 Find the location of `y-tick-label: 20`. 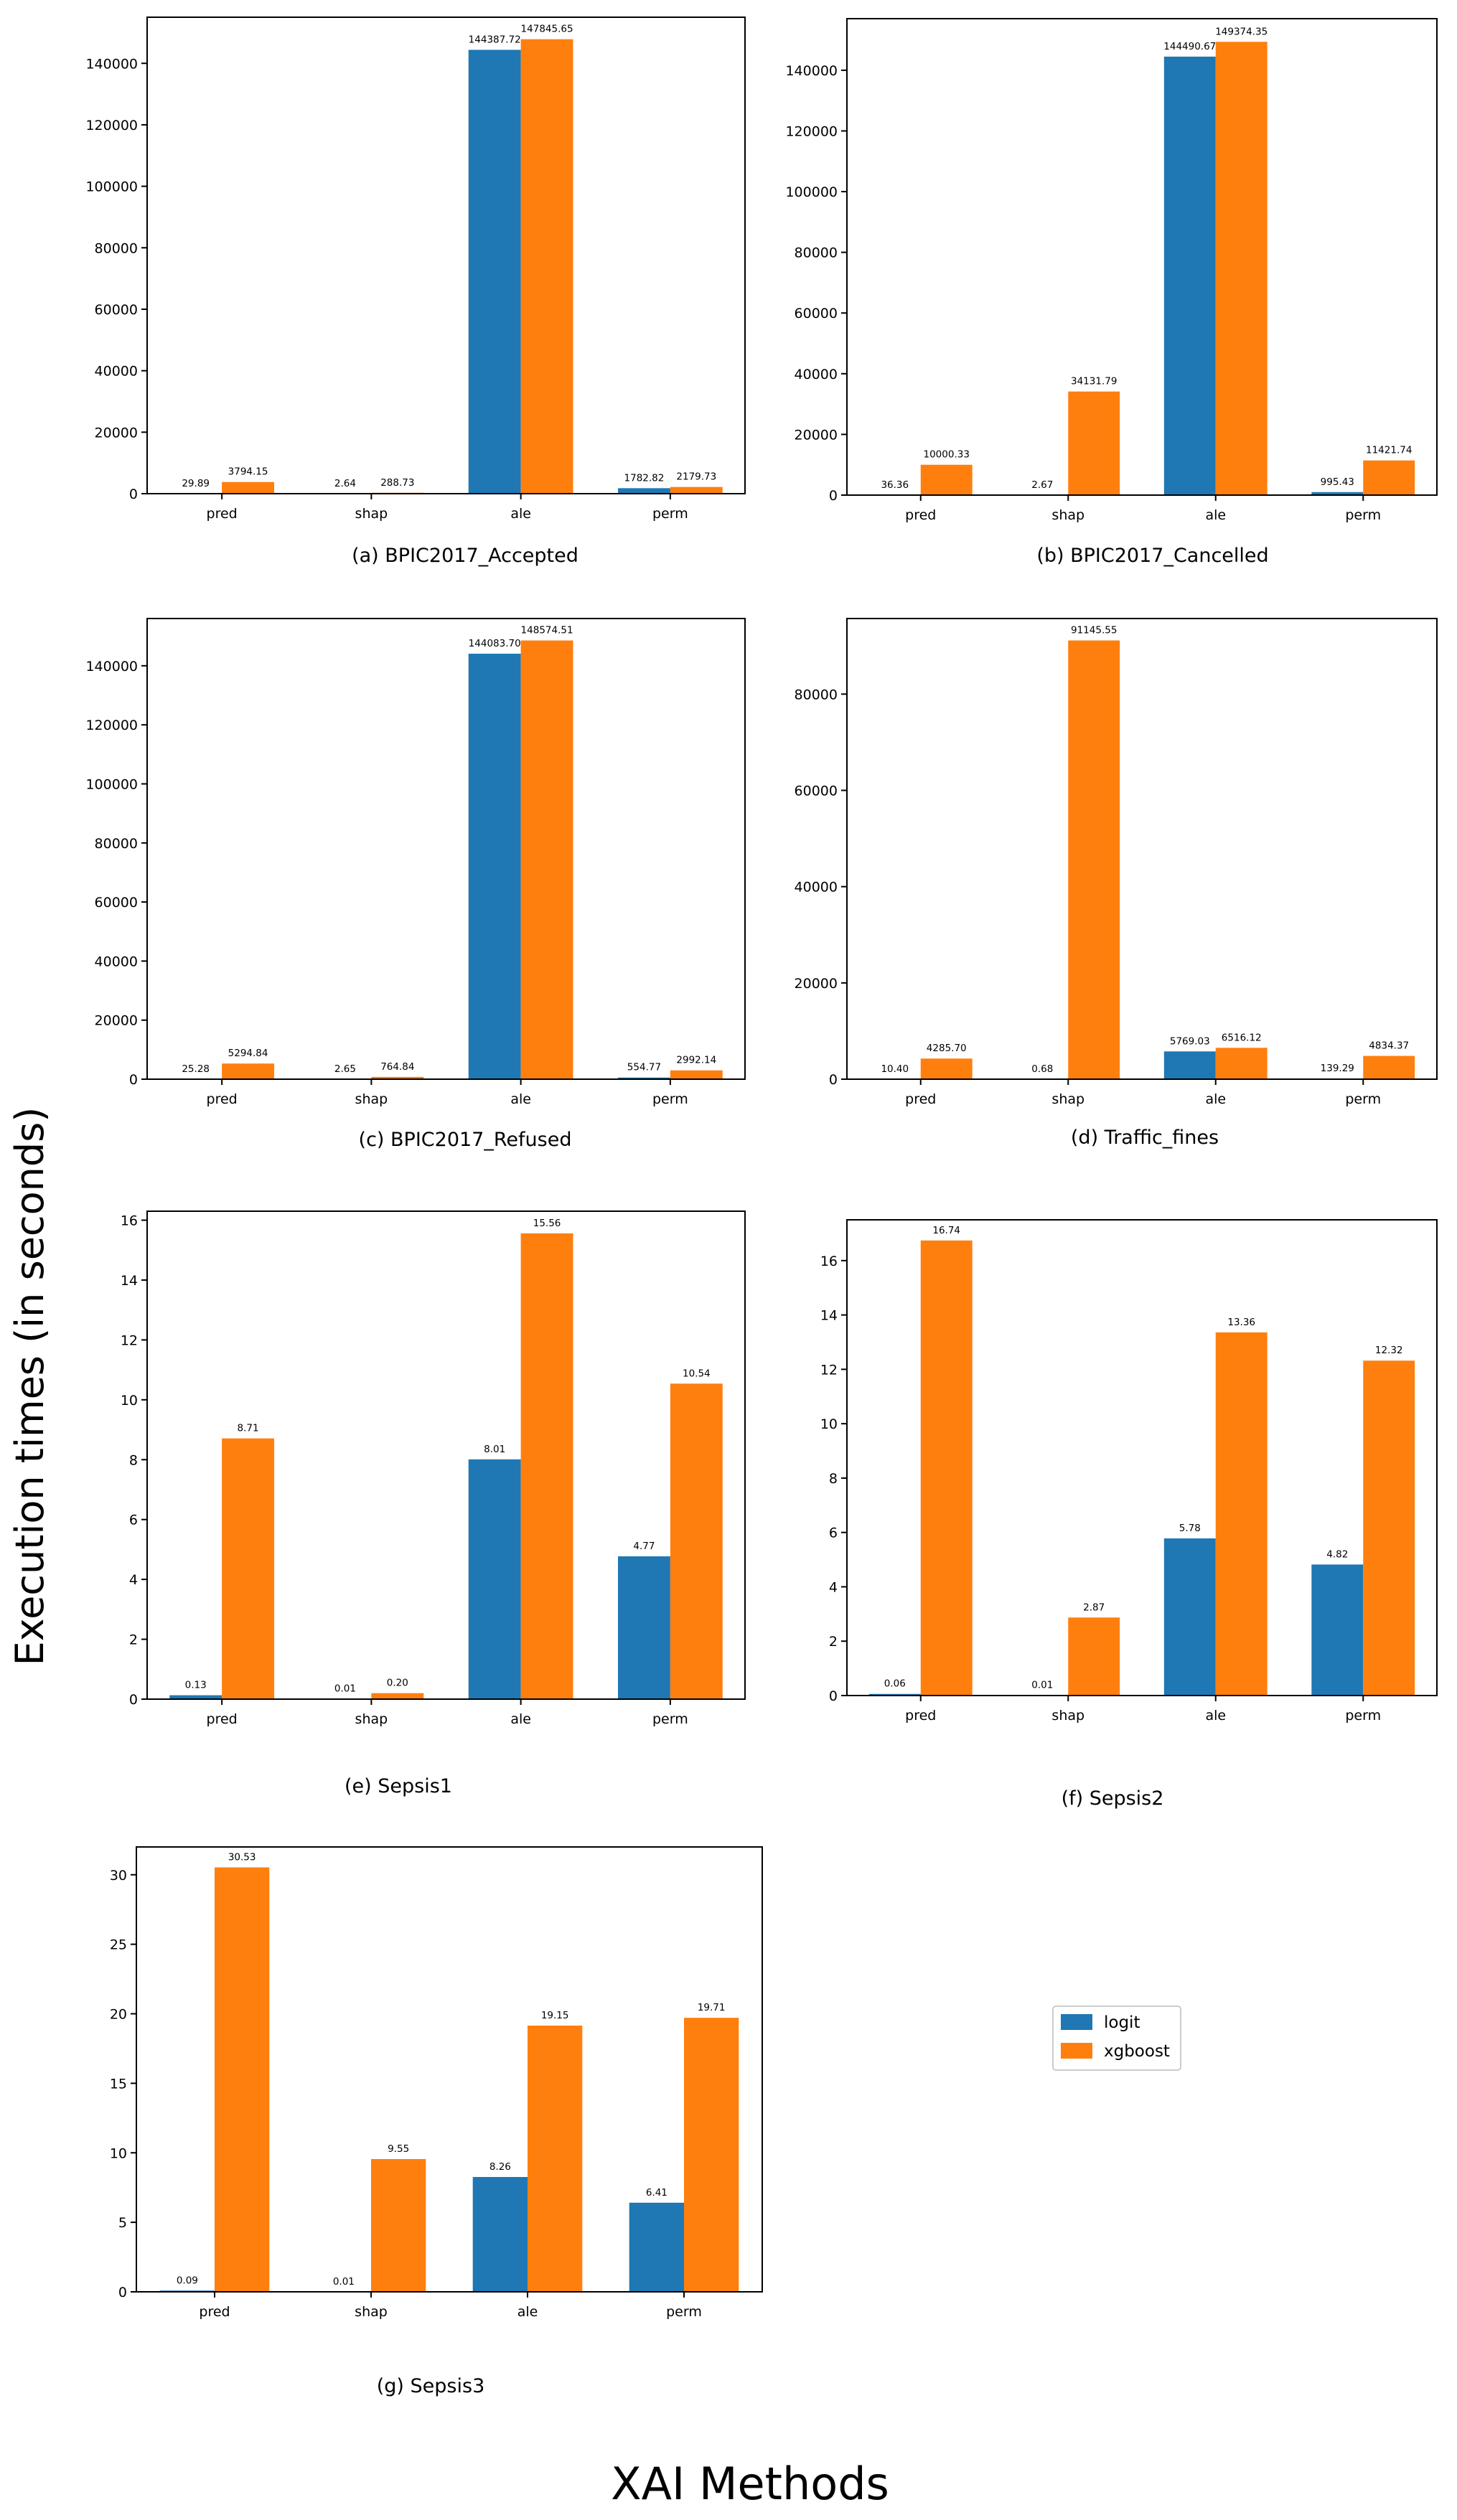

y-tick-label: 20 is located at coordinates (118, 2015).